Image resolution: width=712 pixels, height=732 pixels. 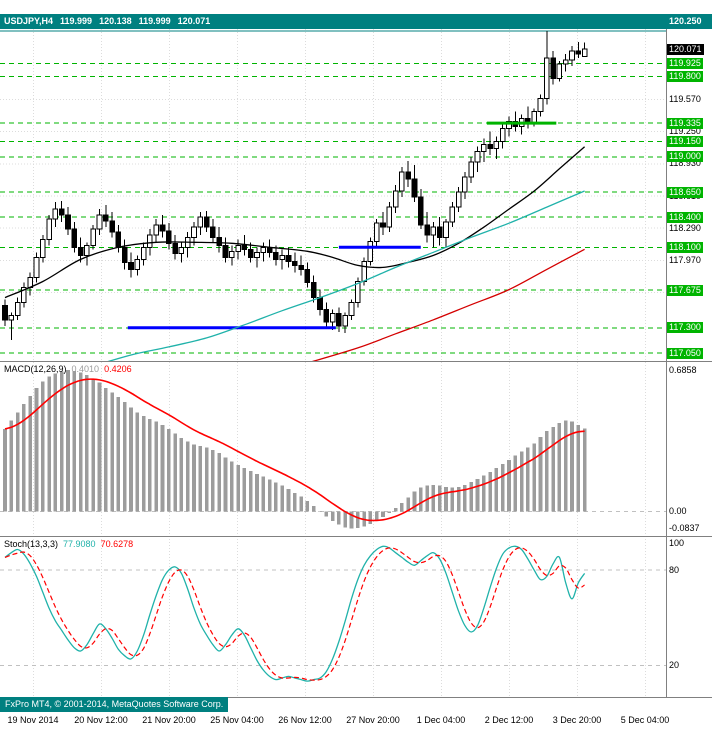 What do you see at coordinates (685, 131) in the screenshot?
I see `price-tick-label: 119.250` at bounding box center [685, 131].